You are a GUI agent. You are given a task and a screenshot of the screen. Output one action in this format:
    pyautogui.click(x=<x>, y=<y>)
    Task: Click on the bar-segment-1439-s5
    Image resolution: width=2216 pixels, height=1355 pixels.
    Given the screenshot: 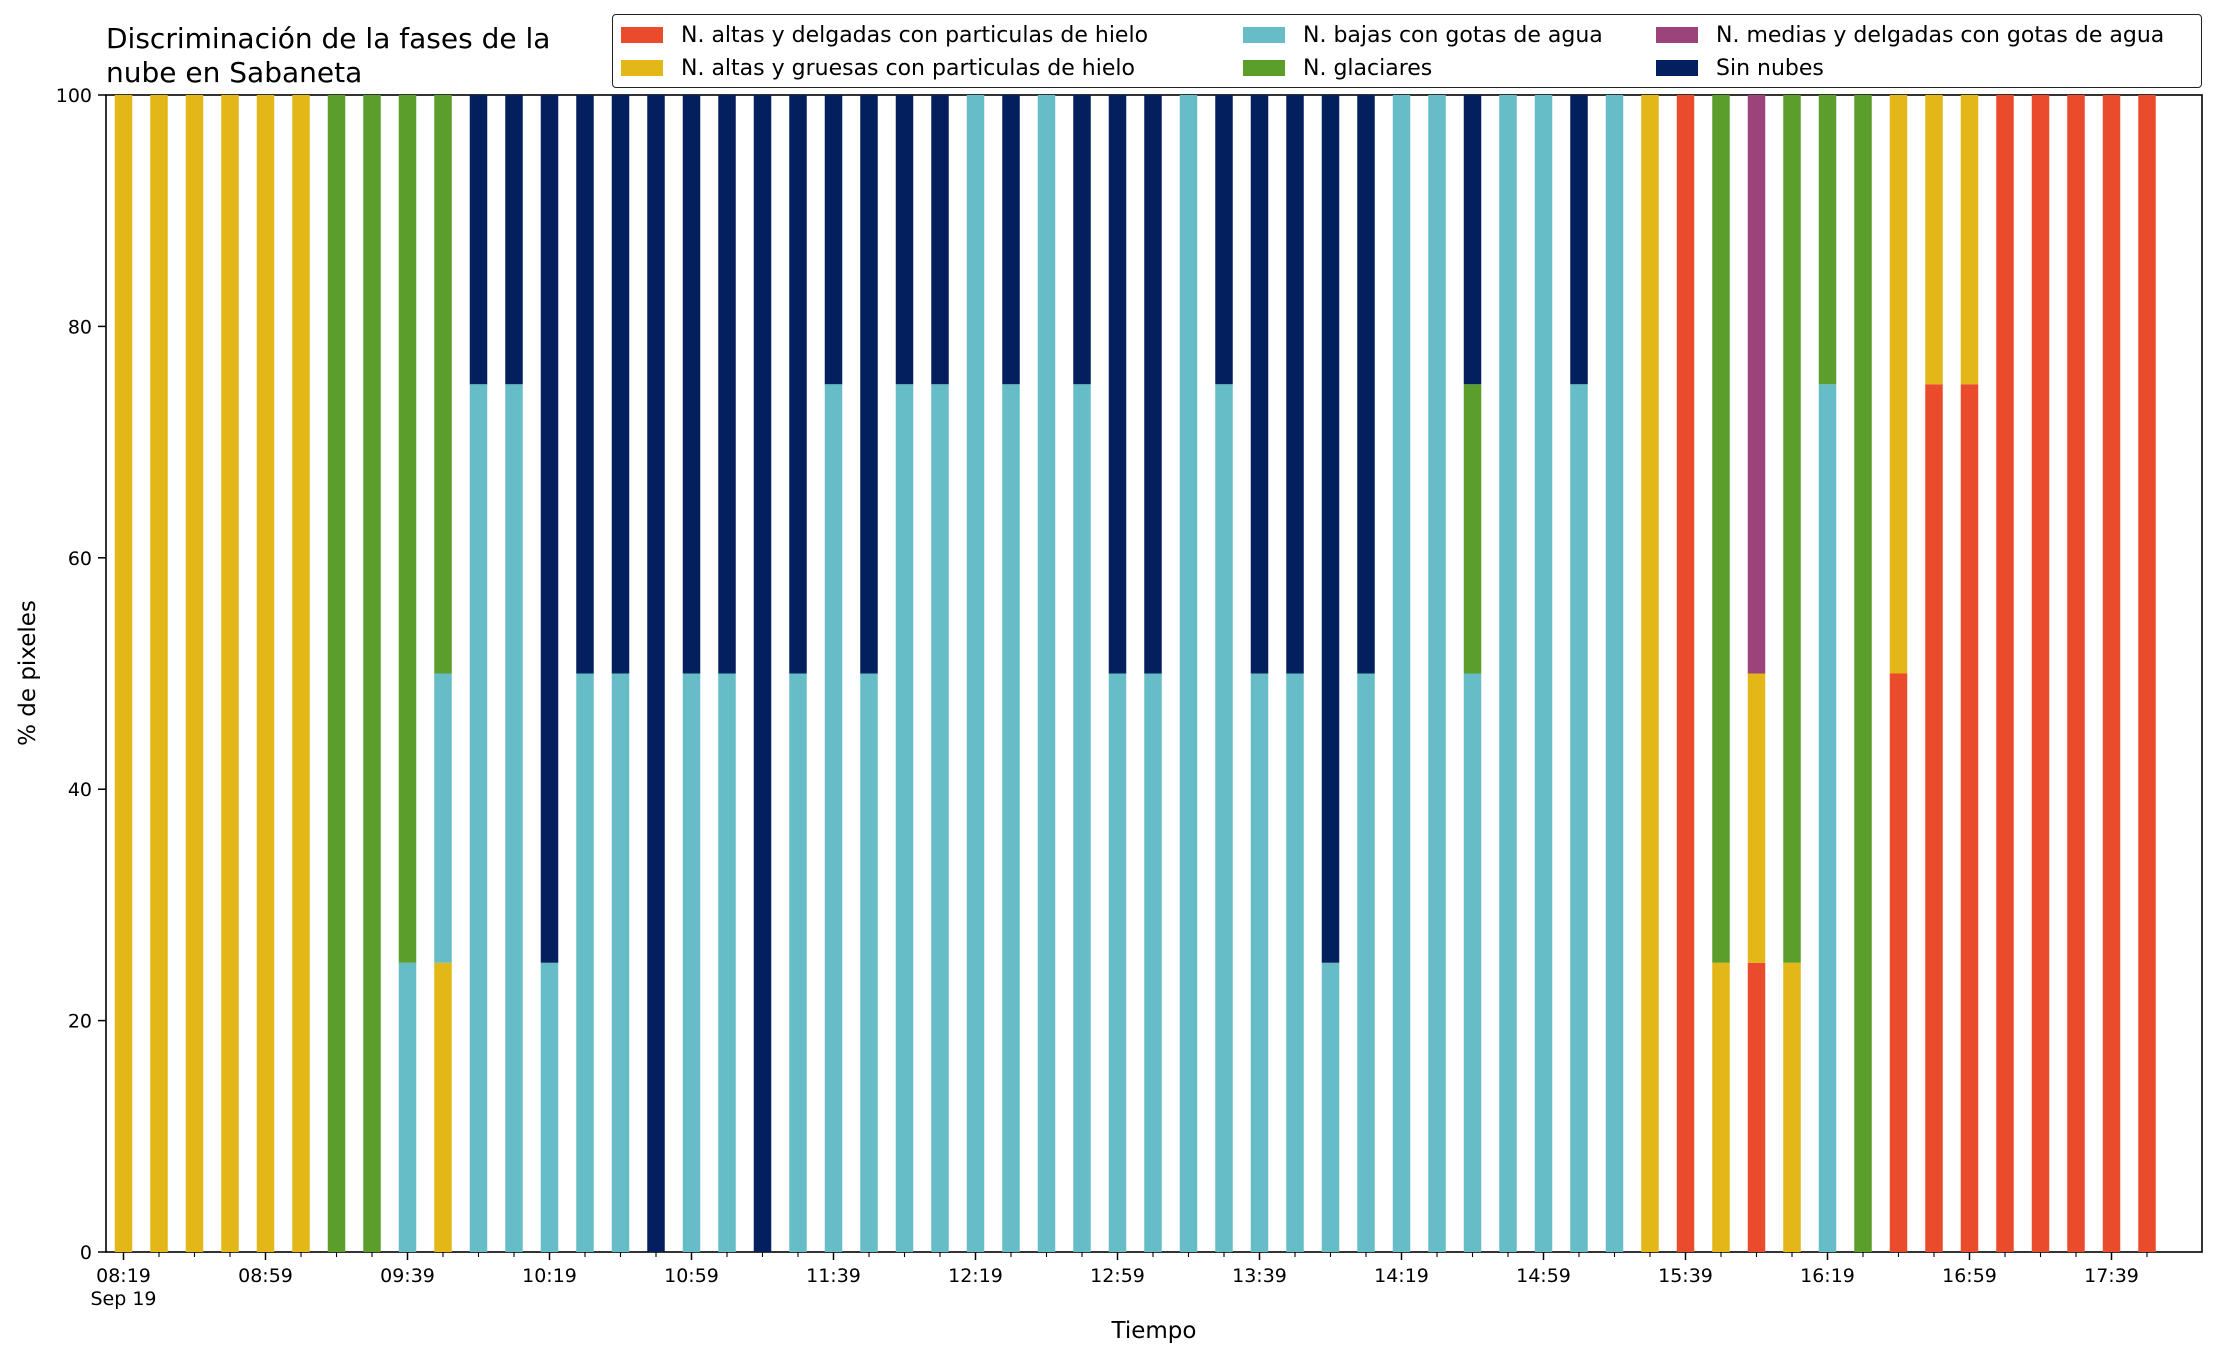 What is the action you would take?
    pyautogui.click(x=1472, y=240)
    